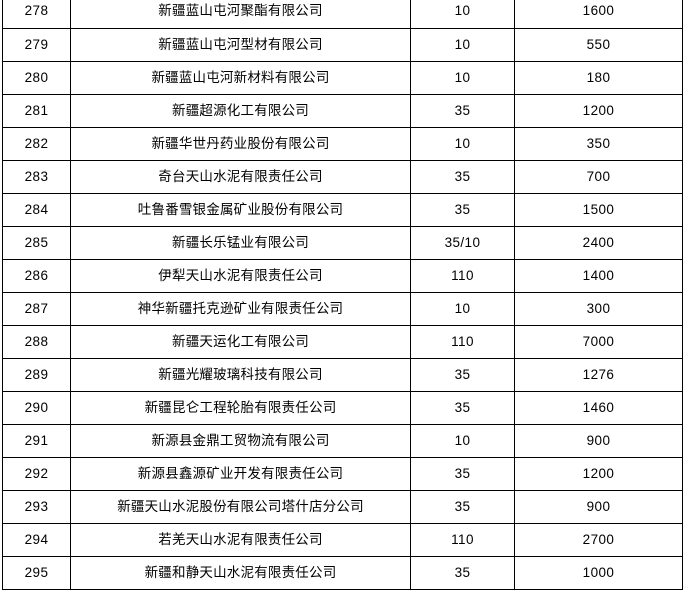 The height and width of the screenshot is (614, 684). I want to click on cell-capacity-value: 180, so click(598, 77).